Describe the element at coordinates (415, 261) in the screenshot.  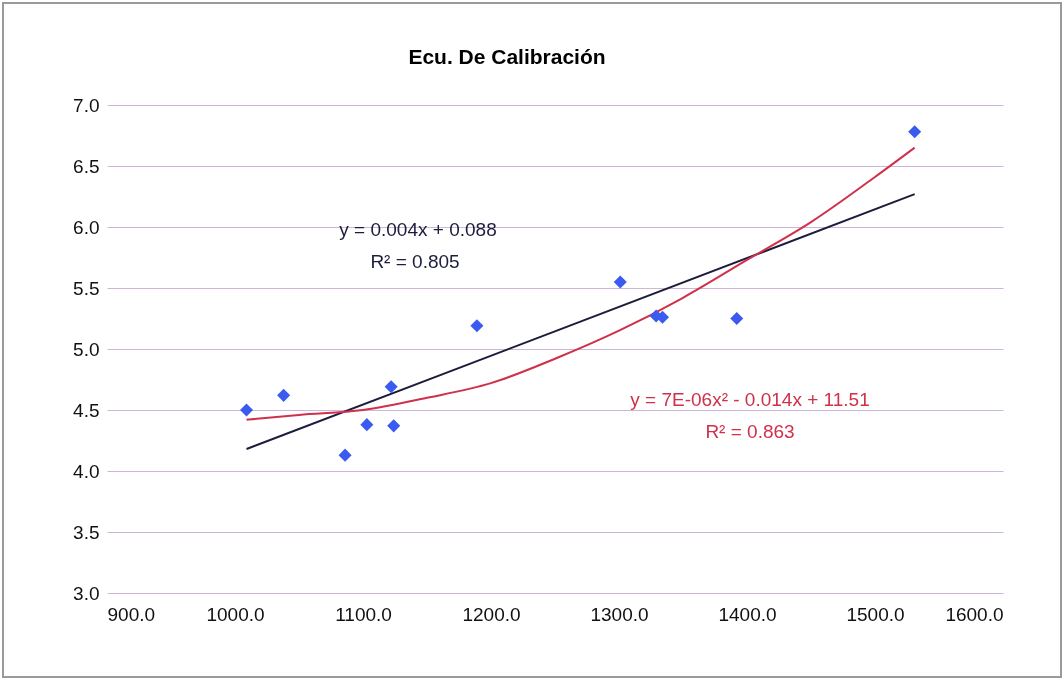
I see `annotation: R² = 0.805` at that location.